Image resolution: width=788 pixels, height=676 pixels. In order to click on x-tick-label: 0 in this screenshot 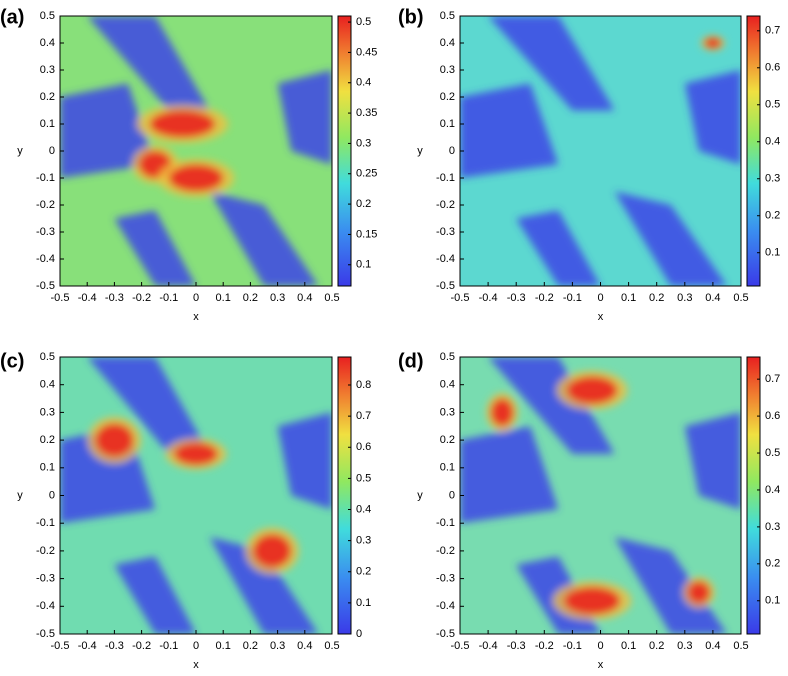, I will do `click(600, 298)`.